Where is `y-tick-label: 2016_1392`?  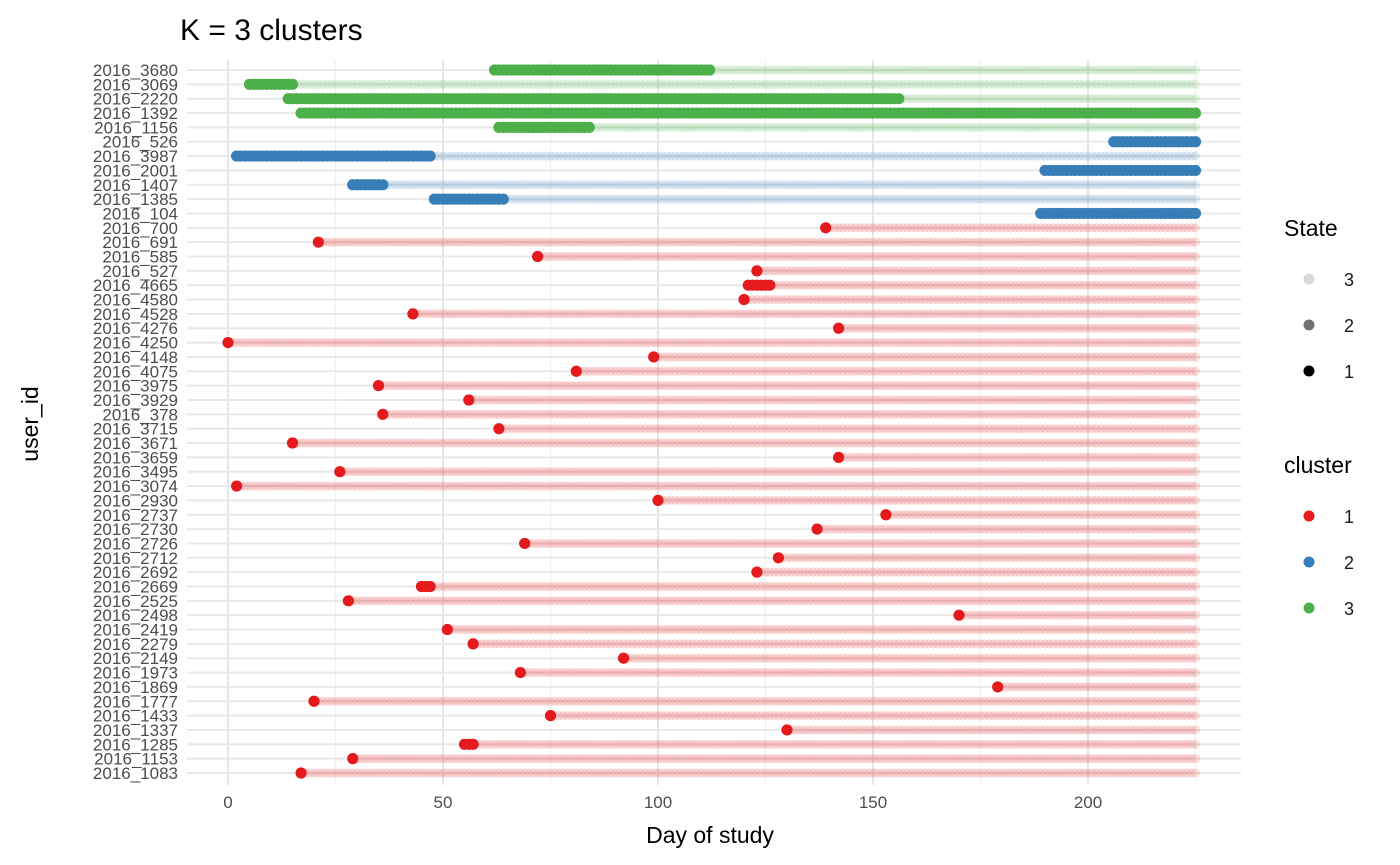
y-tick-label: 2016_1392 is located at coordinates (135, 113).